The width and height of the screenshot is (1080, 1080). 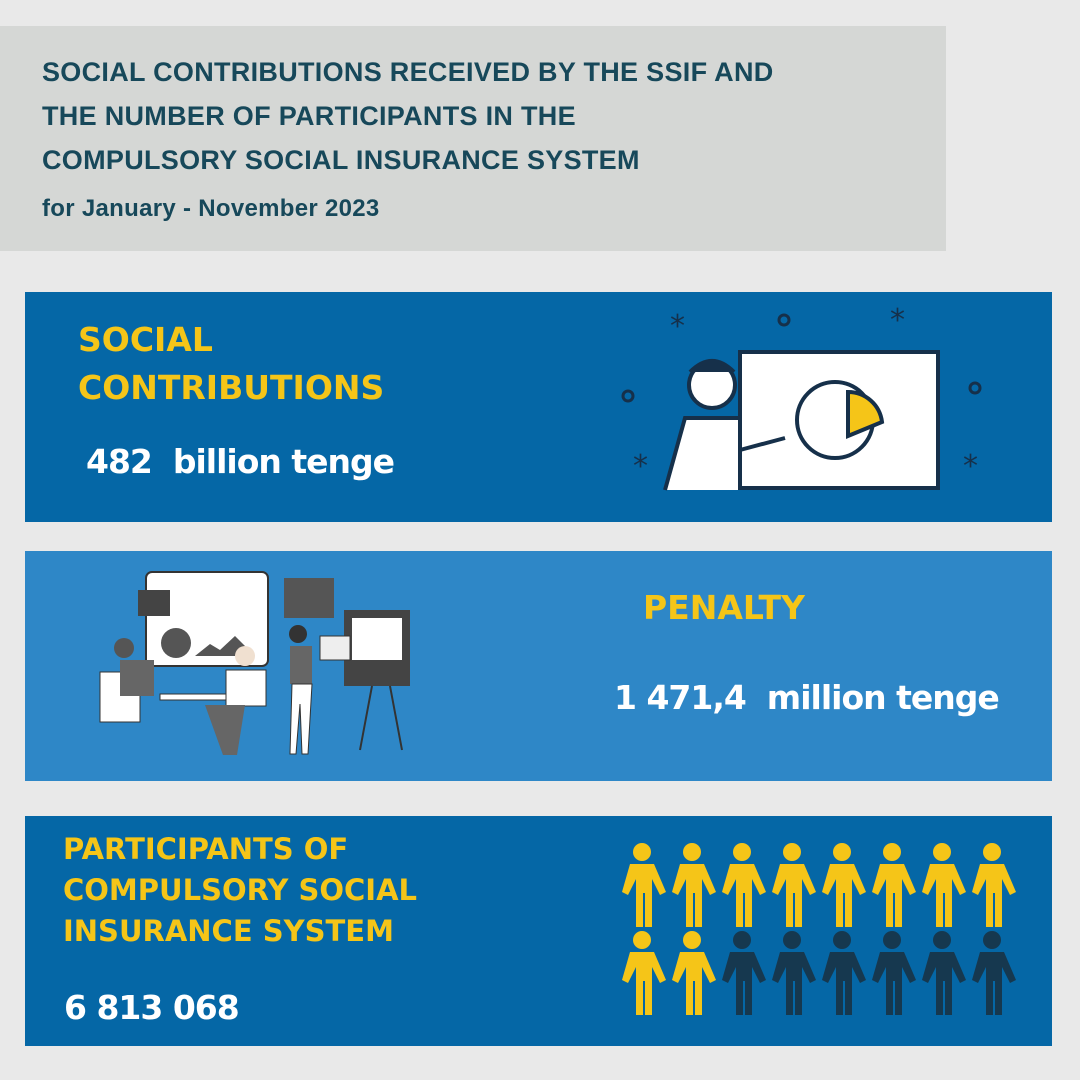 What do you see at coordinates (819, 929) in the screenshot?
I see `people-icons` at bounding box center [819, 929].